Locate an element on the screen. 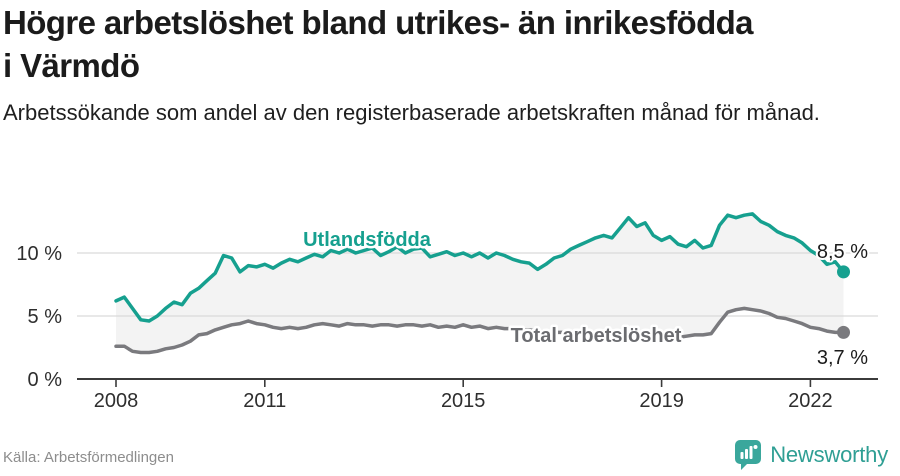  y-tick-label: 10 % is located at coordinates (39, 254).